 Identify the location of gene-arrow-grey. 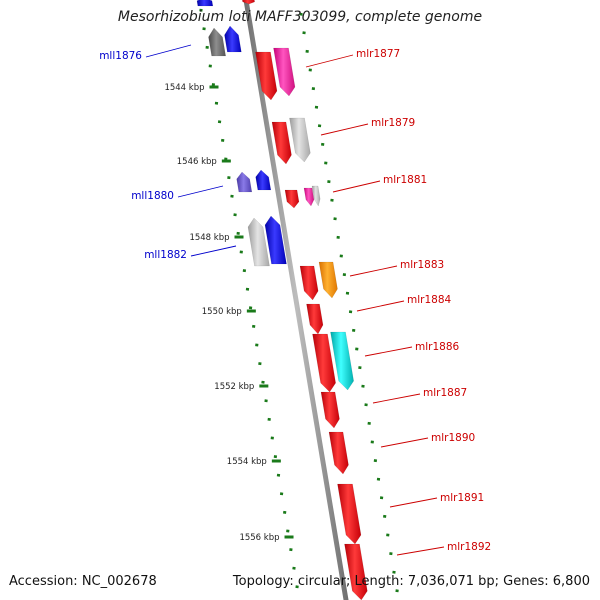
(217, 42).